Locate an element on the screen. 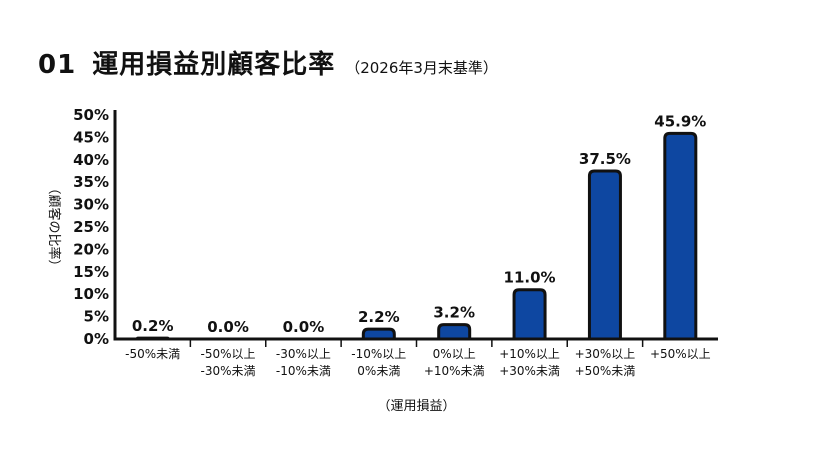 Image resolution: width=814 pixels, height=451 pixels. category-label: 0%以上+10%未満 is located at coordinates (454, 362).